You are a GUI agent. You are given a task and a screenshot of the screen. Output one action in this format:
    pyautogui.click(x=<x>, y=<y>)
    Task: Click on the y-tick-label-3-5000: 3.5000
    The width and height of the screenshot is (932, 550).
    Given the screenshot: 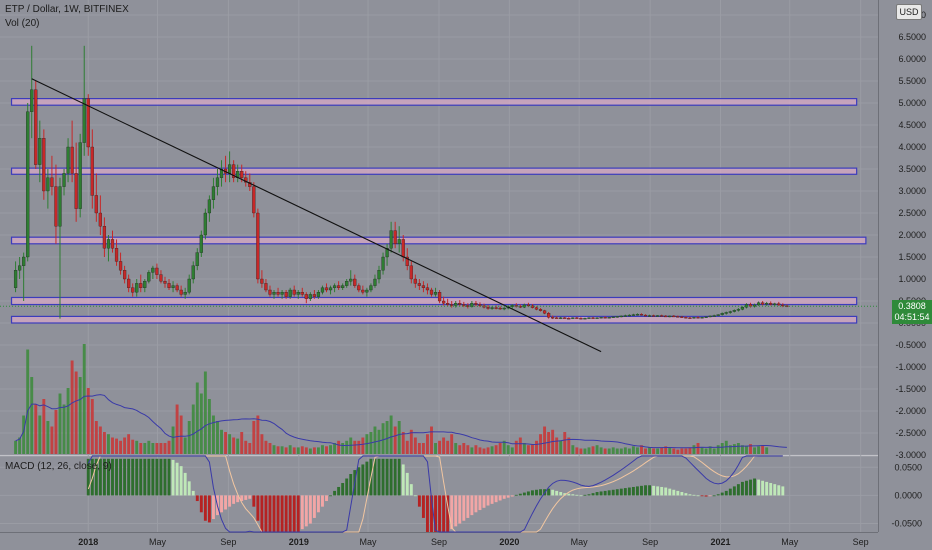 What is the action you would take?
    pyautogui.click(x=912, y=169)
    